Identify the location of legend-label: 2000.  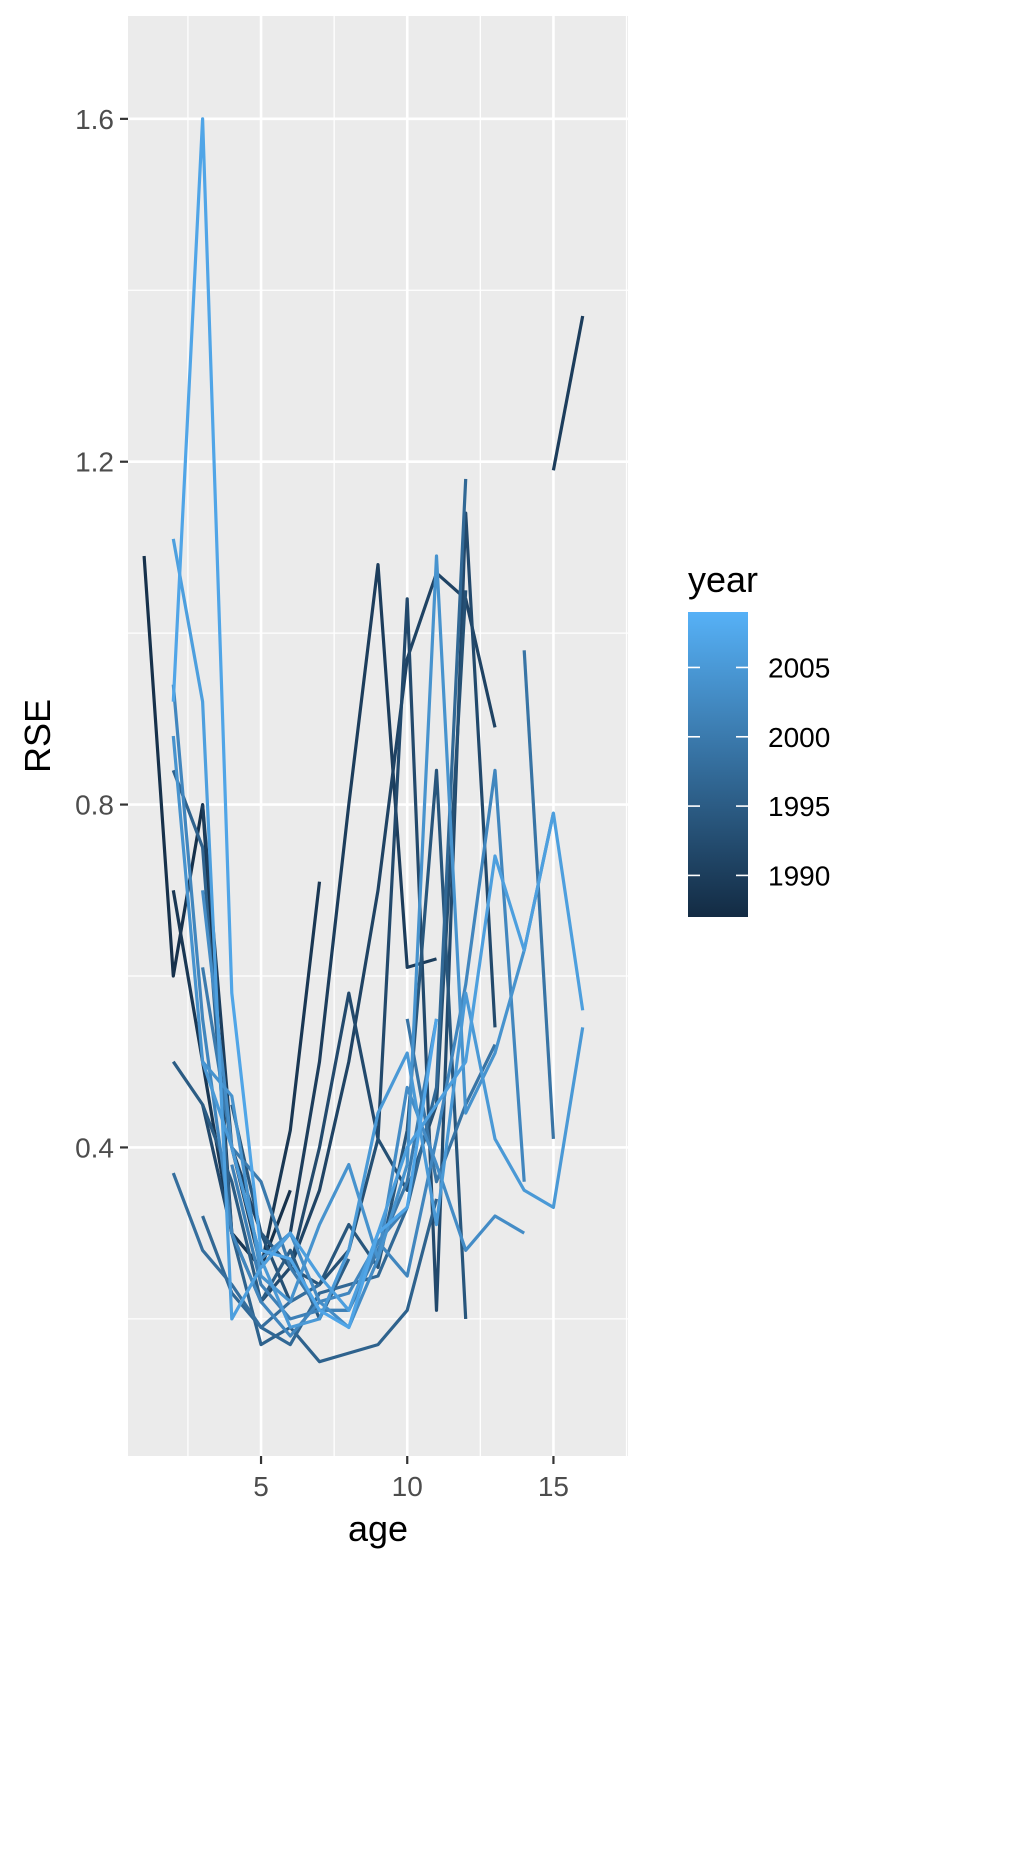
(799, 737).